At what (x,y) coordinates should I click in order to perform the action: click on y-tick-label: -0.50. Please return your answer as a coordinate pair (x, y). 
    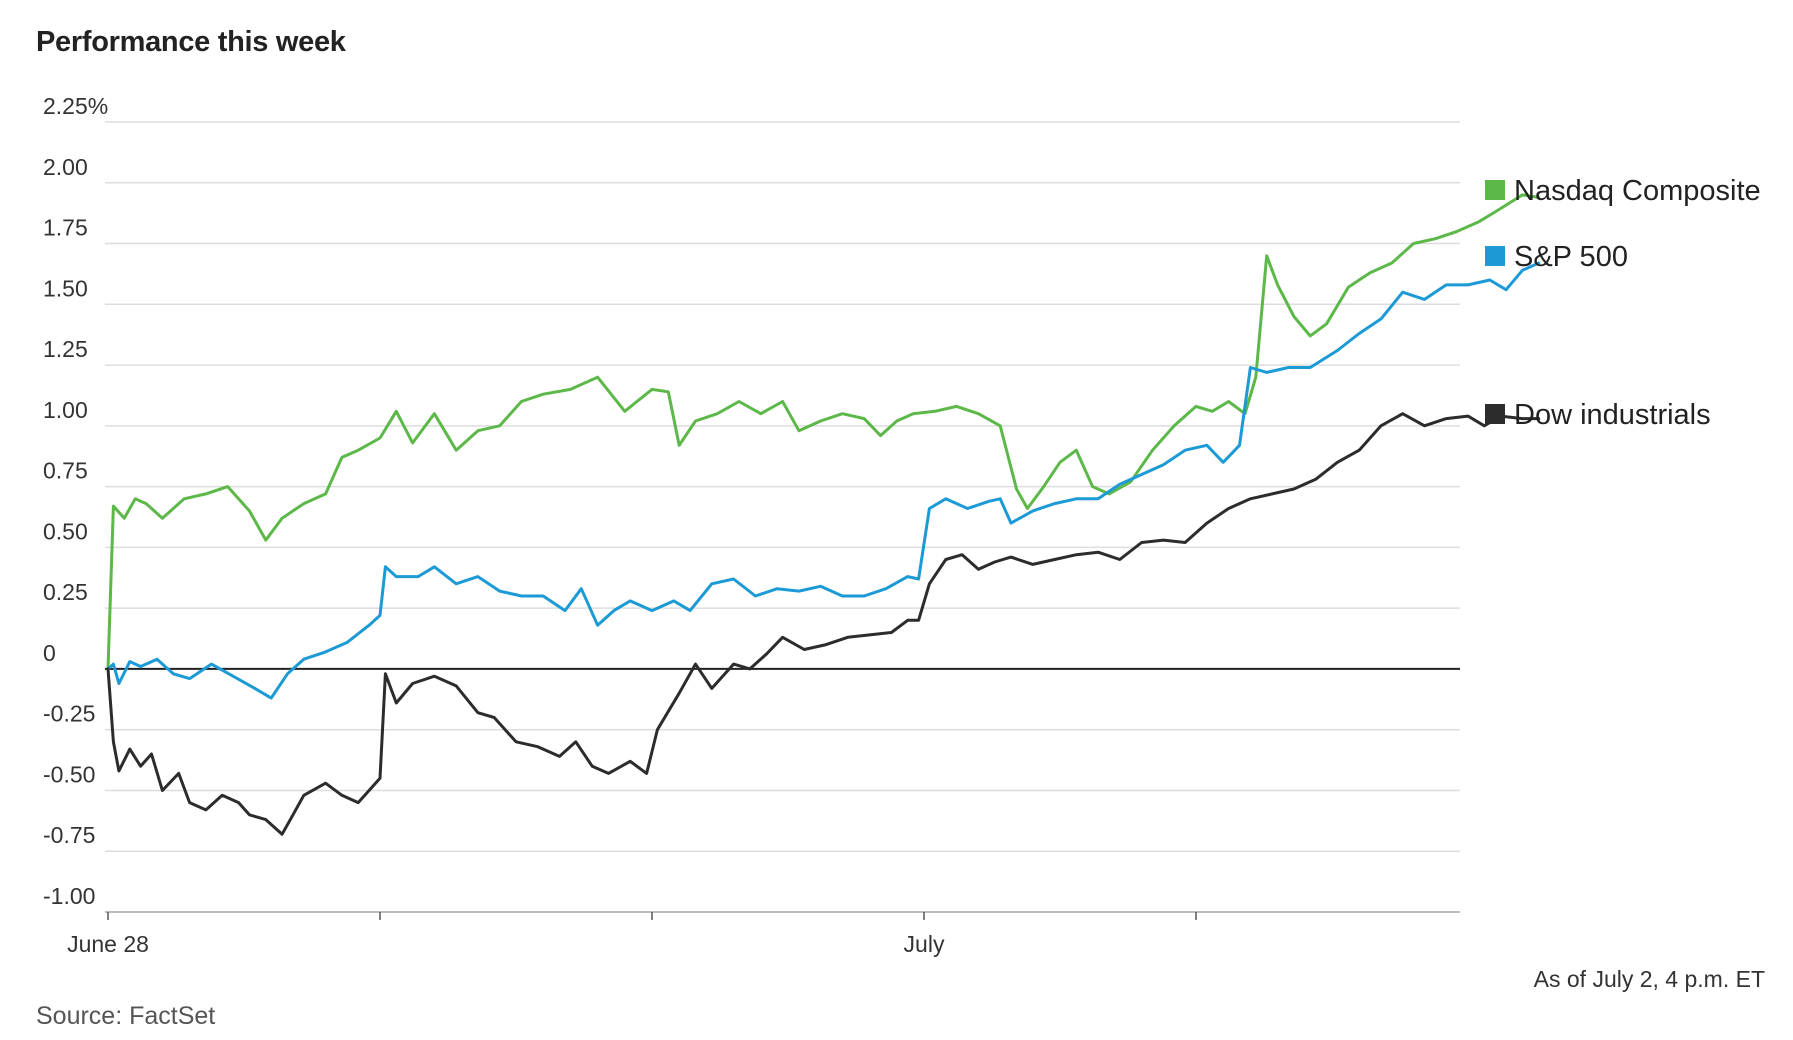
    Looking at the image, I should click on (69, 774).